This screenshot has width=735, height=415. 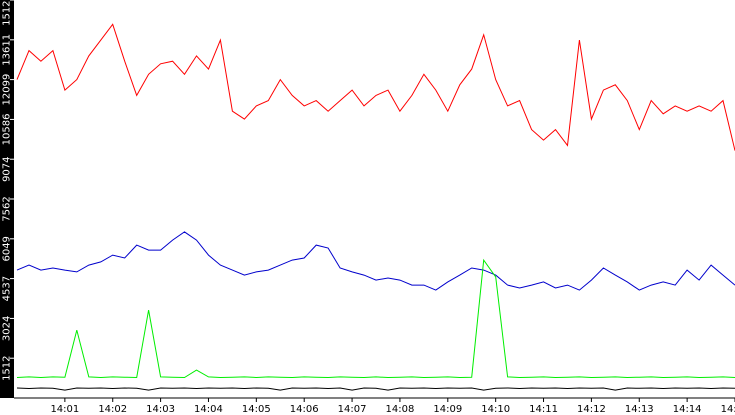 I want to click on x-tick-label: 14:11, so click(x=543, y=409).